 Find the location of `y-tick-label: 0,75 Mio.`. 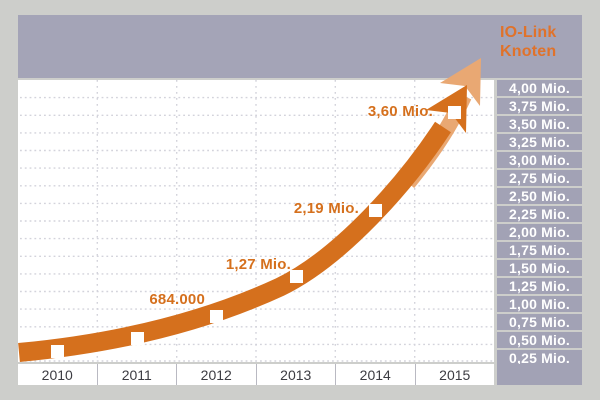

y-tick-label: 0,75 Mio. is located at coordinates (539, 322).